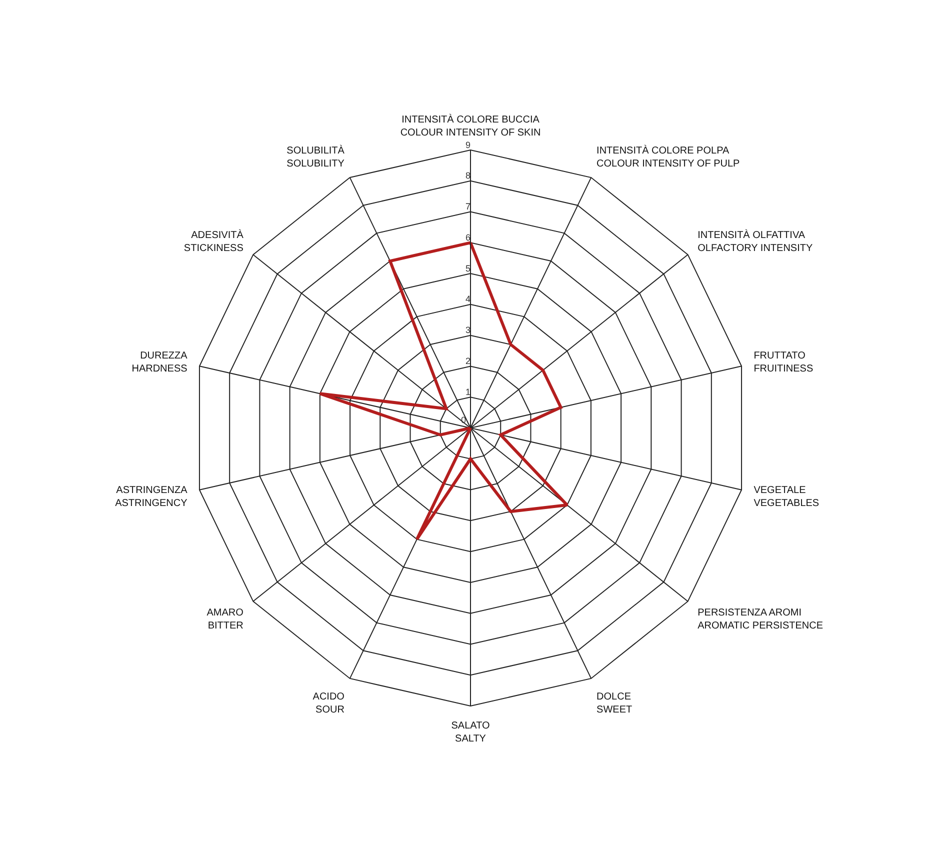 The image size is (941, 856). Describe the element at coordinates (755, 241) in the screenshot. I see `spoke-label: INTENSITÀ OLFATTIVA OLFACTORY INTENSITY` at that location.